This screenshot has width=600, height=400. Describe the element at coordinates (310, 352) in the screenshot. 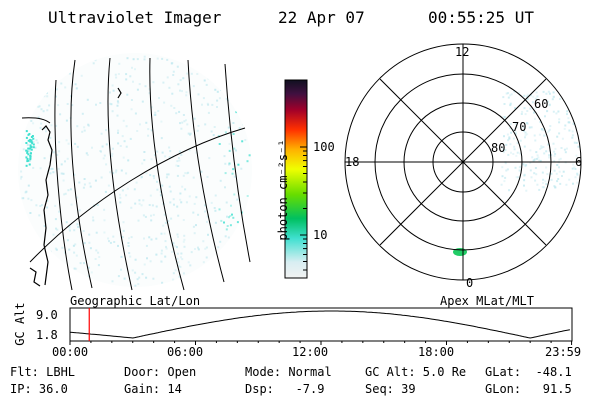

I see `altitude-xtick-1200: 12:00` at that location.